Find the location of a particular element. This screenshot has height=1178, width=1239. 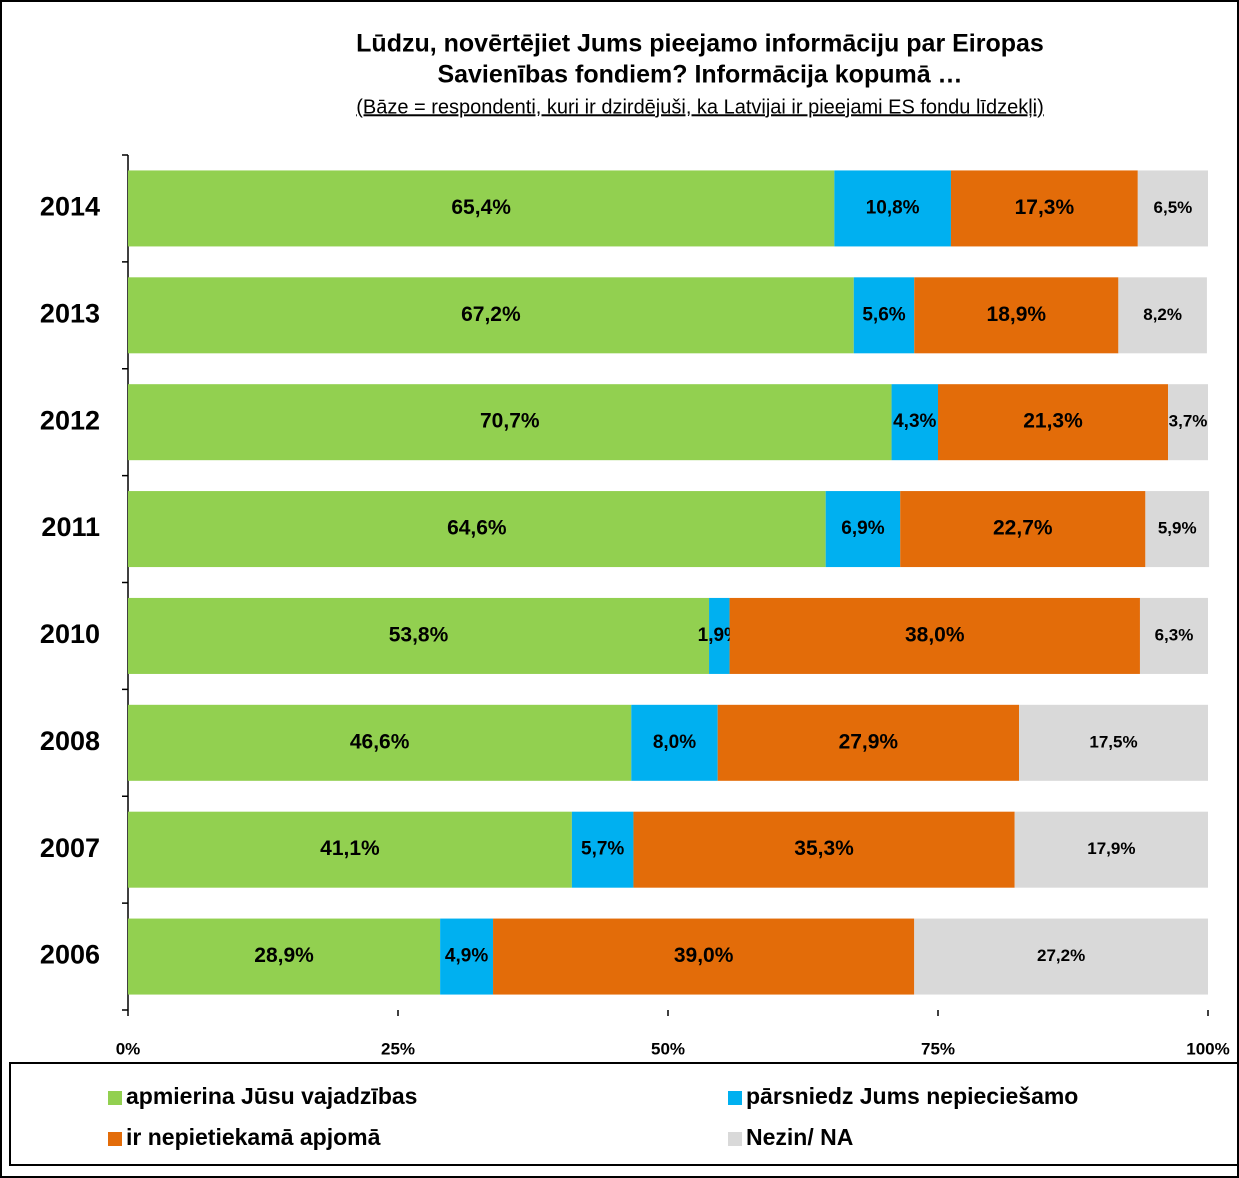

data-label: 17,5% is located at coordinates (1113, 741).